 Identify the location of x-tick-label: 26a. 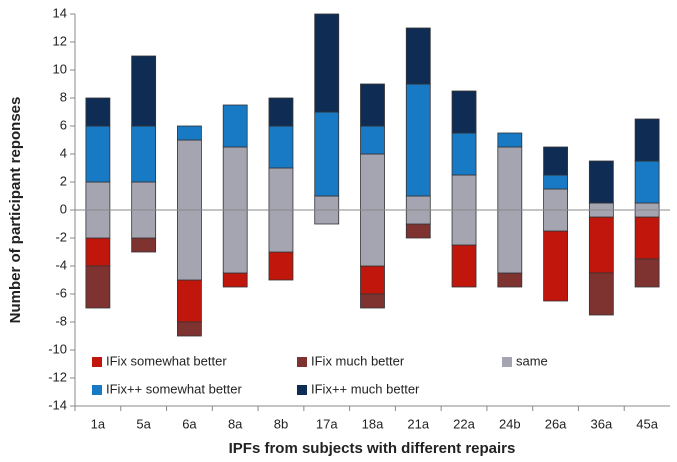
(556, 423).